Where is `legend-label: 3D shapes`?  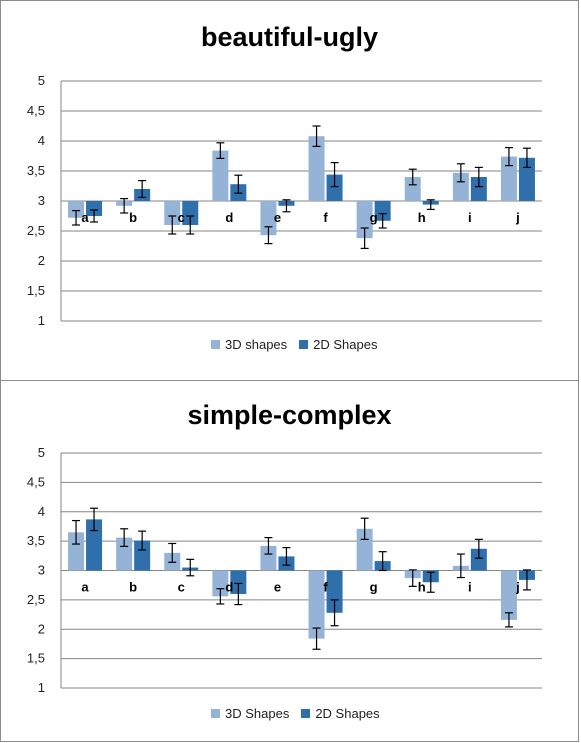 legend-label: 3D shapes is located at coordinates (256, 344).